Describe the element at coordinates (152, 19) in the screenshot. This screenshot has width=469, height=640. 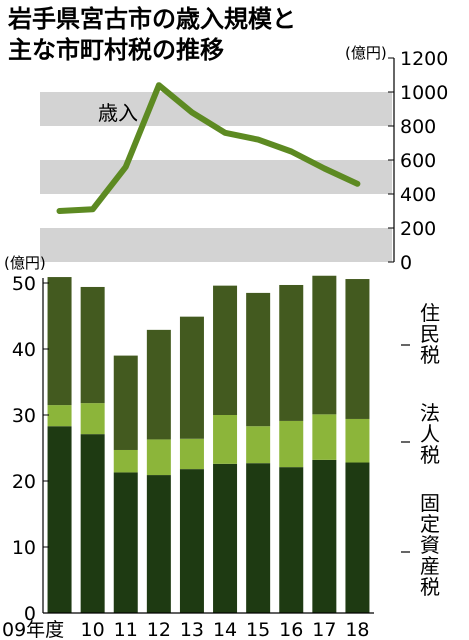
I see `title-line-1: 岩手県宮古市の歳入規模と` at that location.